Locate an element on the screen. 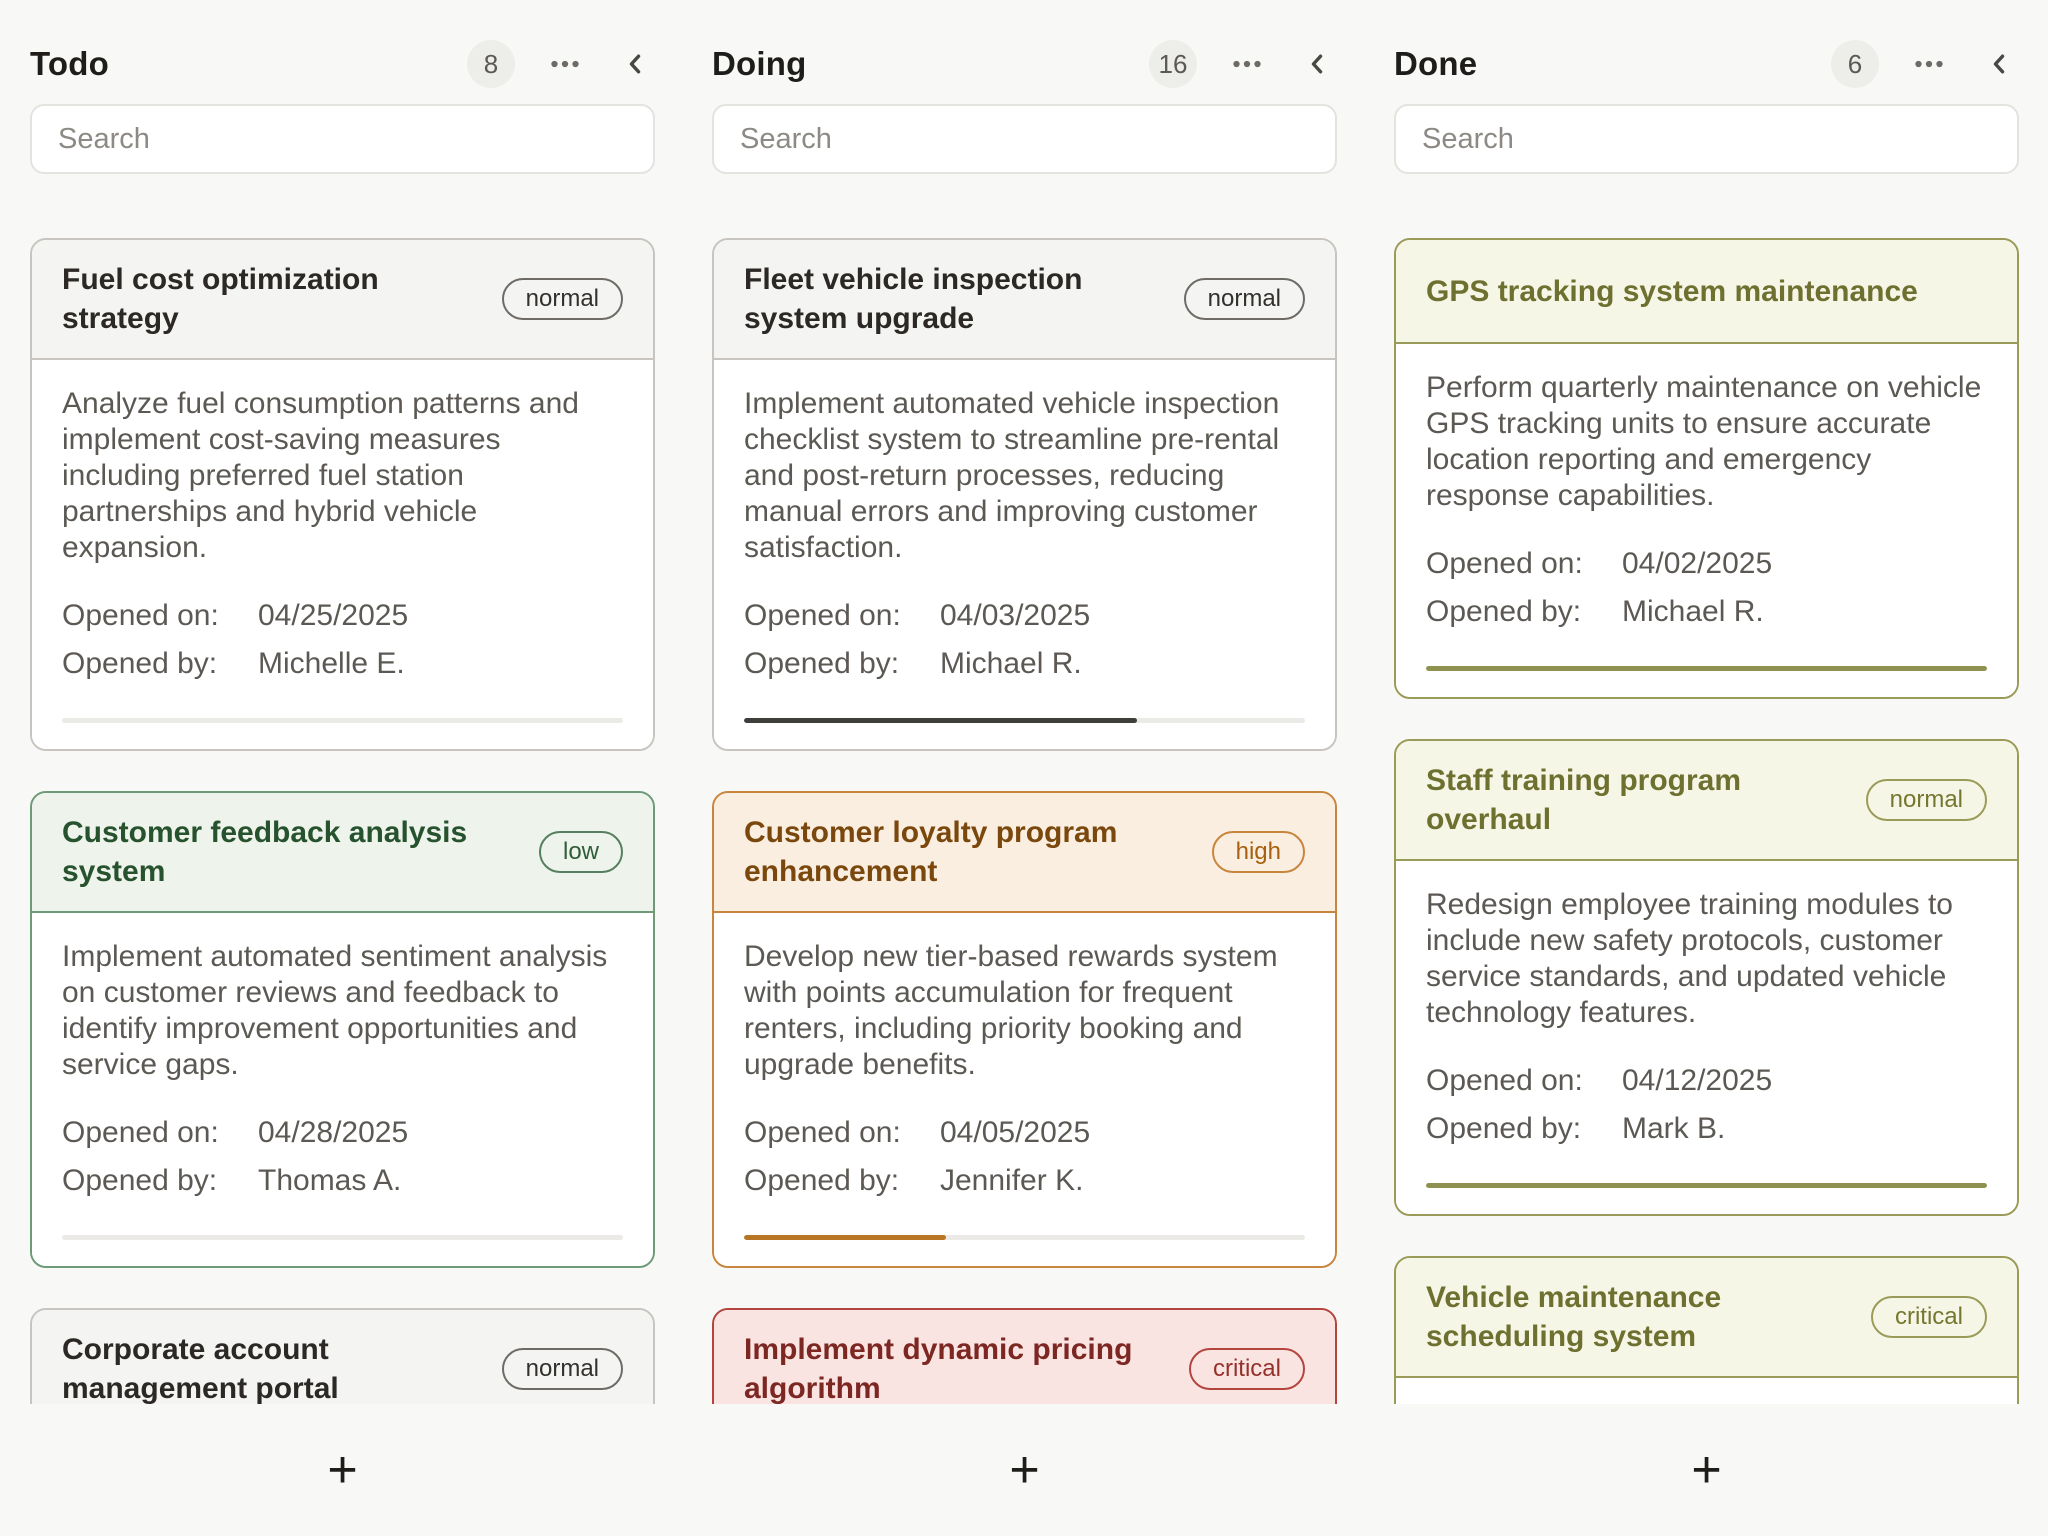 The height and width of the screenshot is (1536, 2048). opened-by-value: Michelle E. is located at coordinates (331, 663).